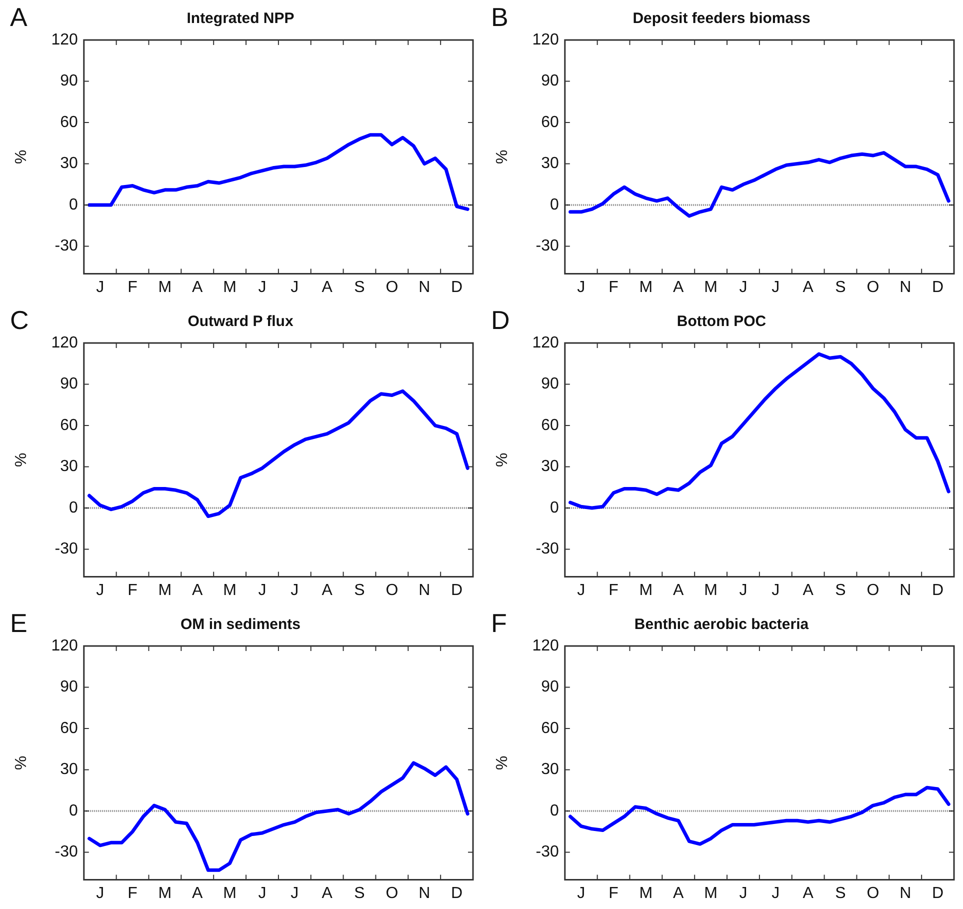  I want to click on text: F, so click(499, 623).